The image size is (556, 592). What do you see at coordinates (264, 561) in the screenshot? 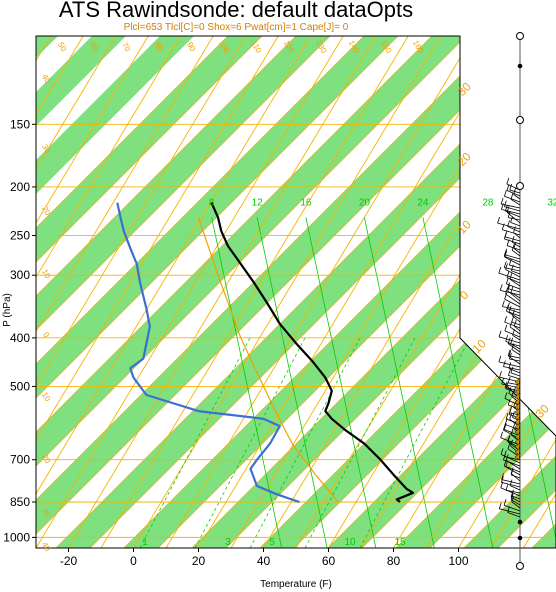
I see `x-tick-label: 40` at bounding box center [264, 561].